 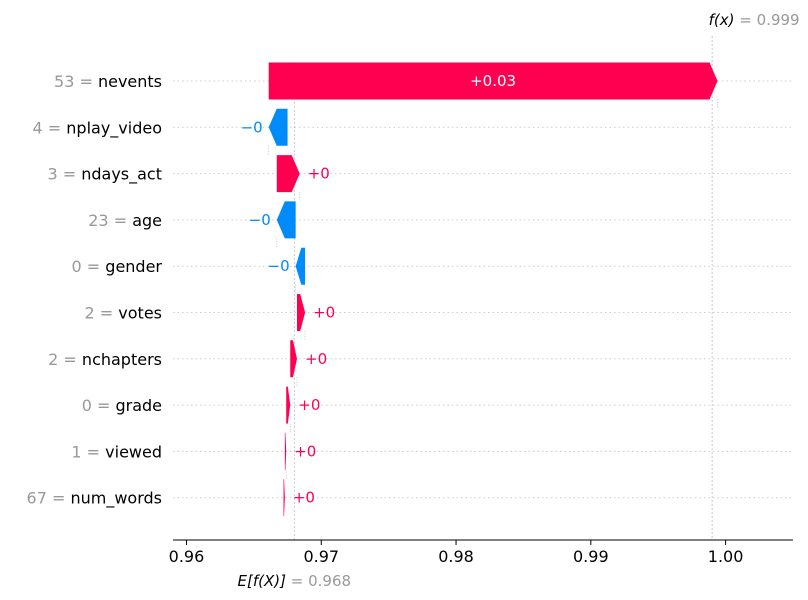 I want to click on feature-label: 53 = nevents, so click(x=108, y=81).